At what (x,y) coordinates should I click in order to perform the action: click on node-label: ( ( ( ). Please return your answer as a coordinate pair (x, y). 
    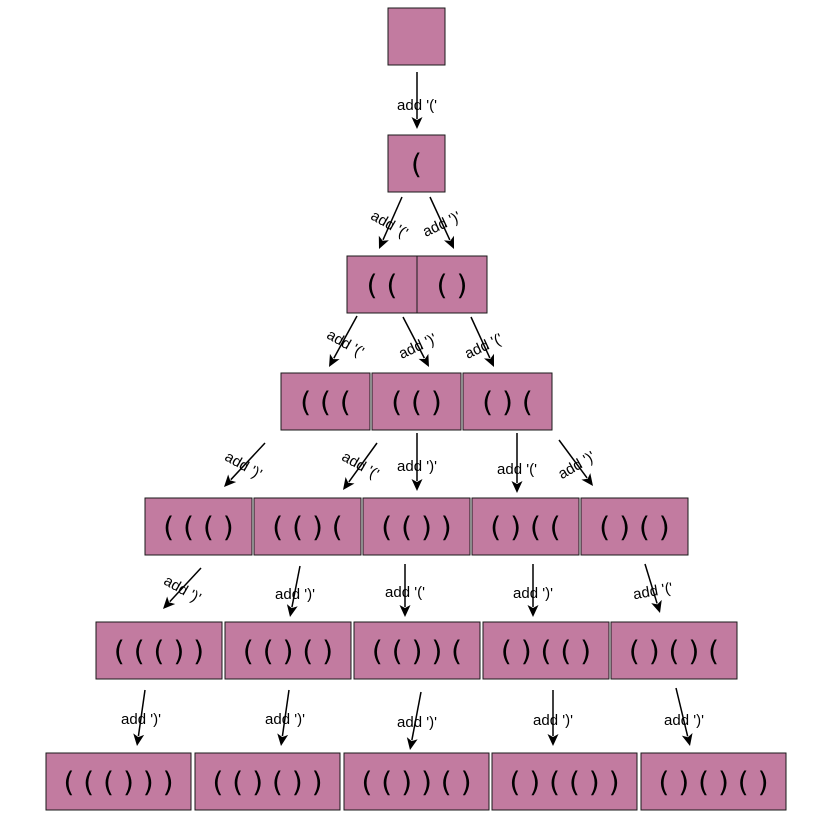
    Looking at the image, I should click on (198, 527).